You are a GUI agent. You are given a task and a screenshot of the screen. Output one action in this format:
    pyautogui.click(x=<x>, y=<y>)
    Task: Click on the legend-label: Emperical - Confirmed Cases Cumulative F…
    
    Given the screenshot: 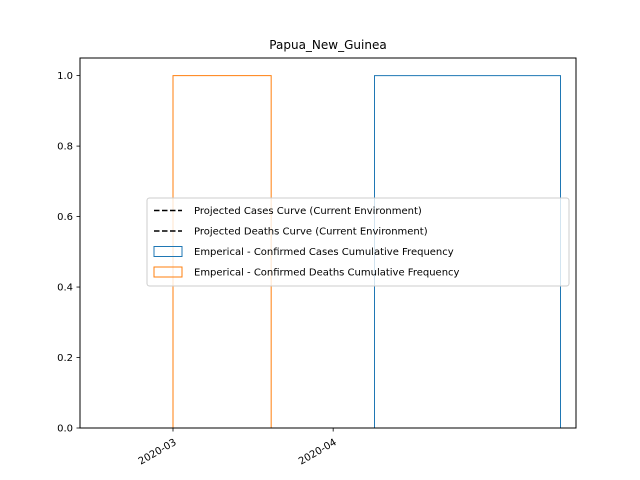 What is the action you would take?
    pyautogui.click(x=324, y=252)
    